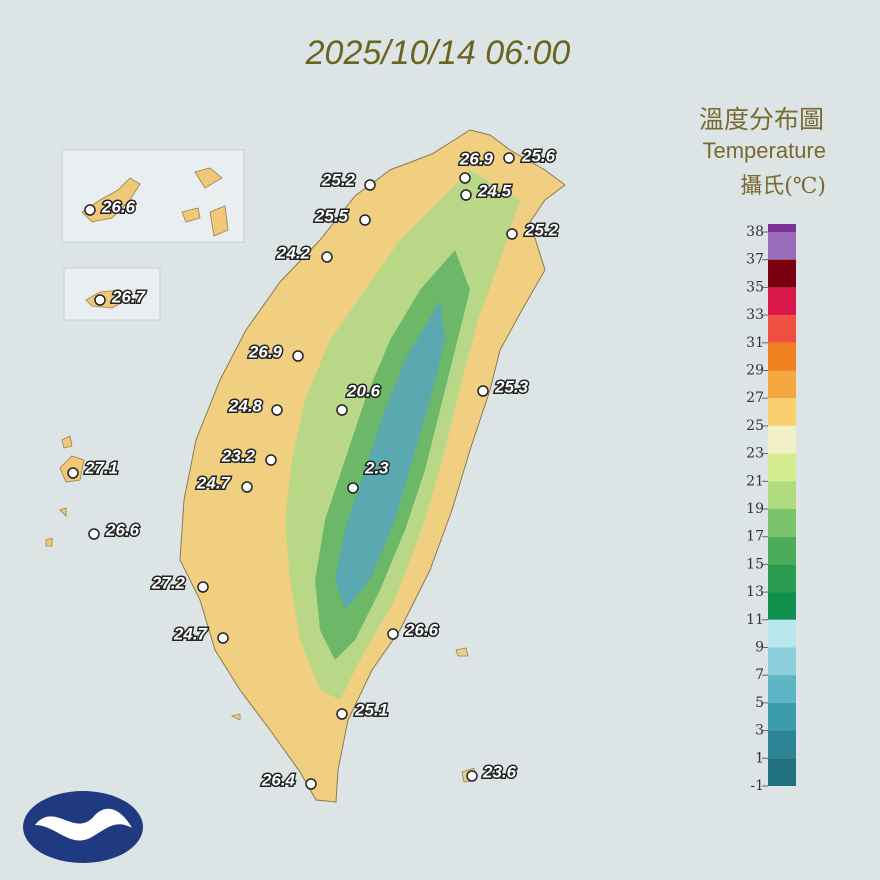 The height and width of the screenshot is (880, 880). Describe the element at coordinates (755, 287) in the screenshot. I see `legend-tick-label: 35` at that location.